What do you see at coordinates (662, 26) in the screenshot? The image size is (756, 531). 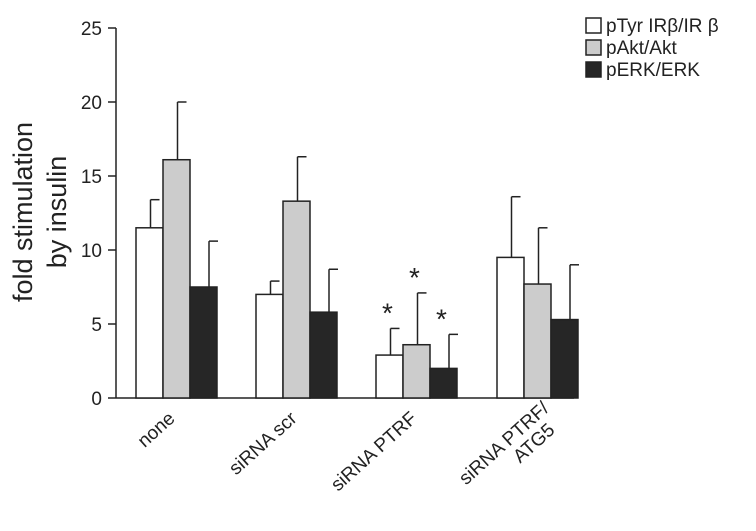 I see `legend-label-0: pTyr IRβ/IR β` at bounding box center [662, 26].